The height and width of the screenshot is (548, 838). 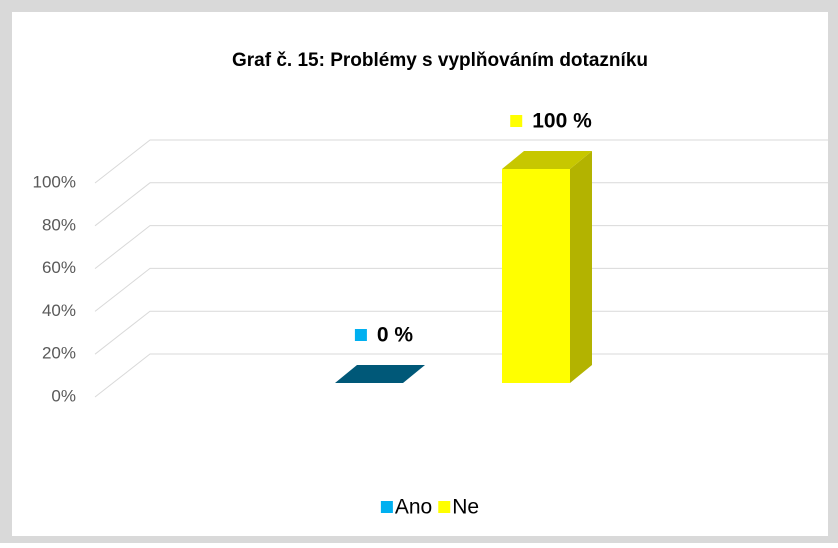 I want to click on y-tick-label: 80%, so click(x=59, y=224).